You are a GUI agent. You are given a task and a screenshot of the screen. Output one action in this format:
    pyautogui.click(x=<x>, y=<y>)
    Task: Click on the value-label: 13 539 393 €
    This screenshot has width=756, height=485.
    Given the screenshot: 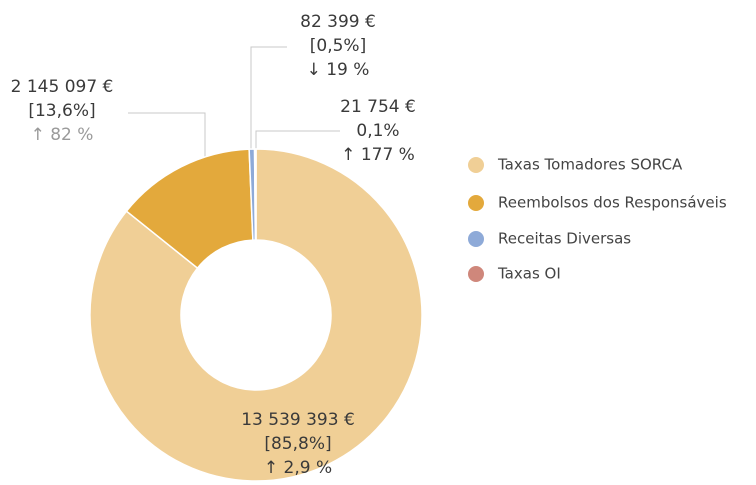 What is the action you would take?
    pyautogui.click(x=298, y=420)
    